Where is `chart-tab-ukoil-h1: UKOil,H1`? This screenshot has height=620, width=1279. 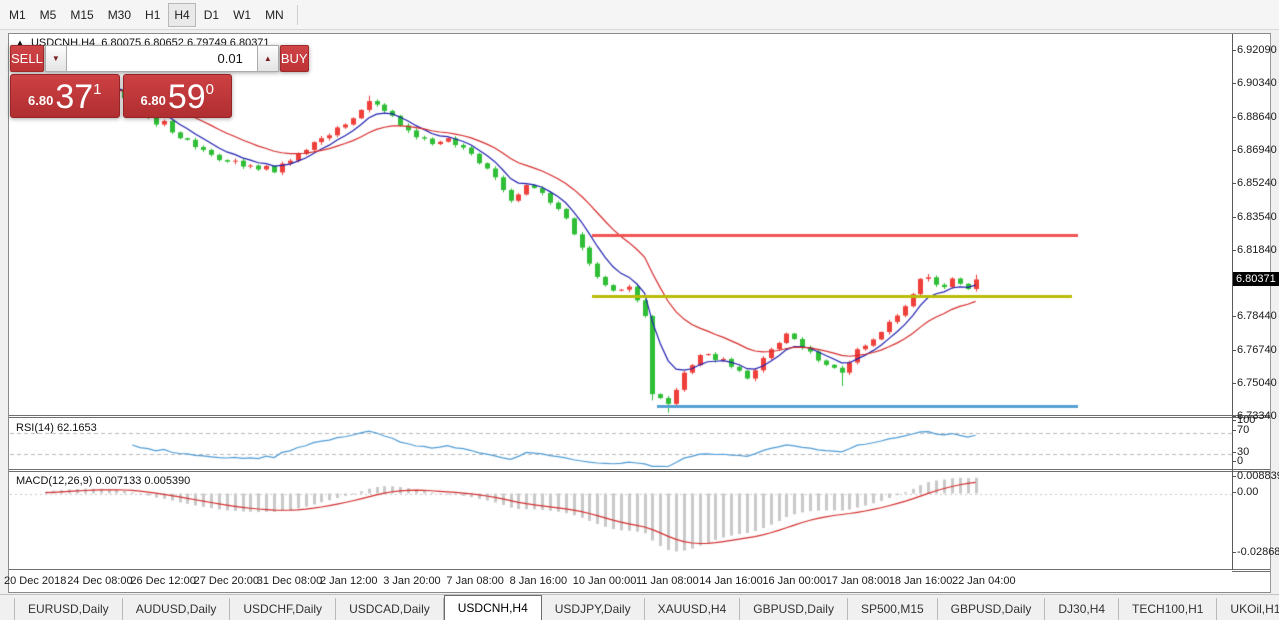 chart-tab-ukoil-h1: UKOil,H1 is located at coordinates (1248, 609).